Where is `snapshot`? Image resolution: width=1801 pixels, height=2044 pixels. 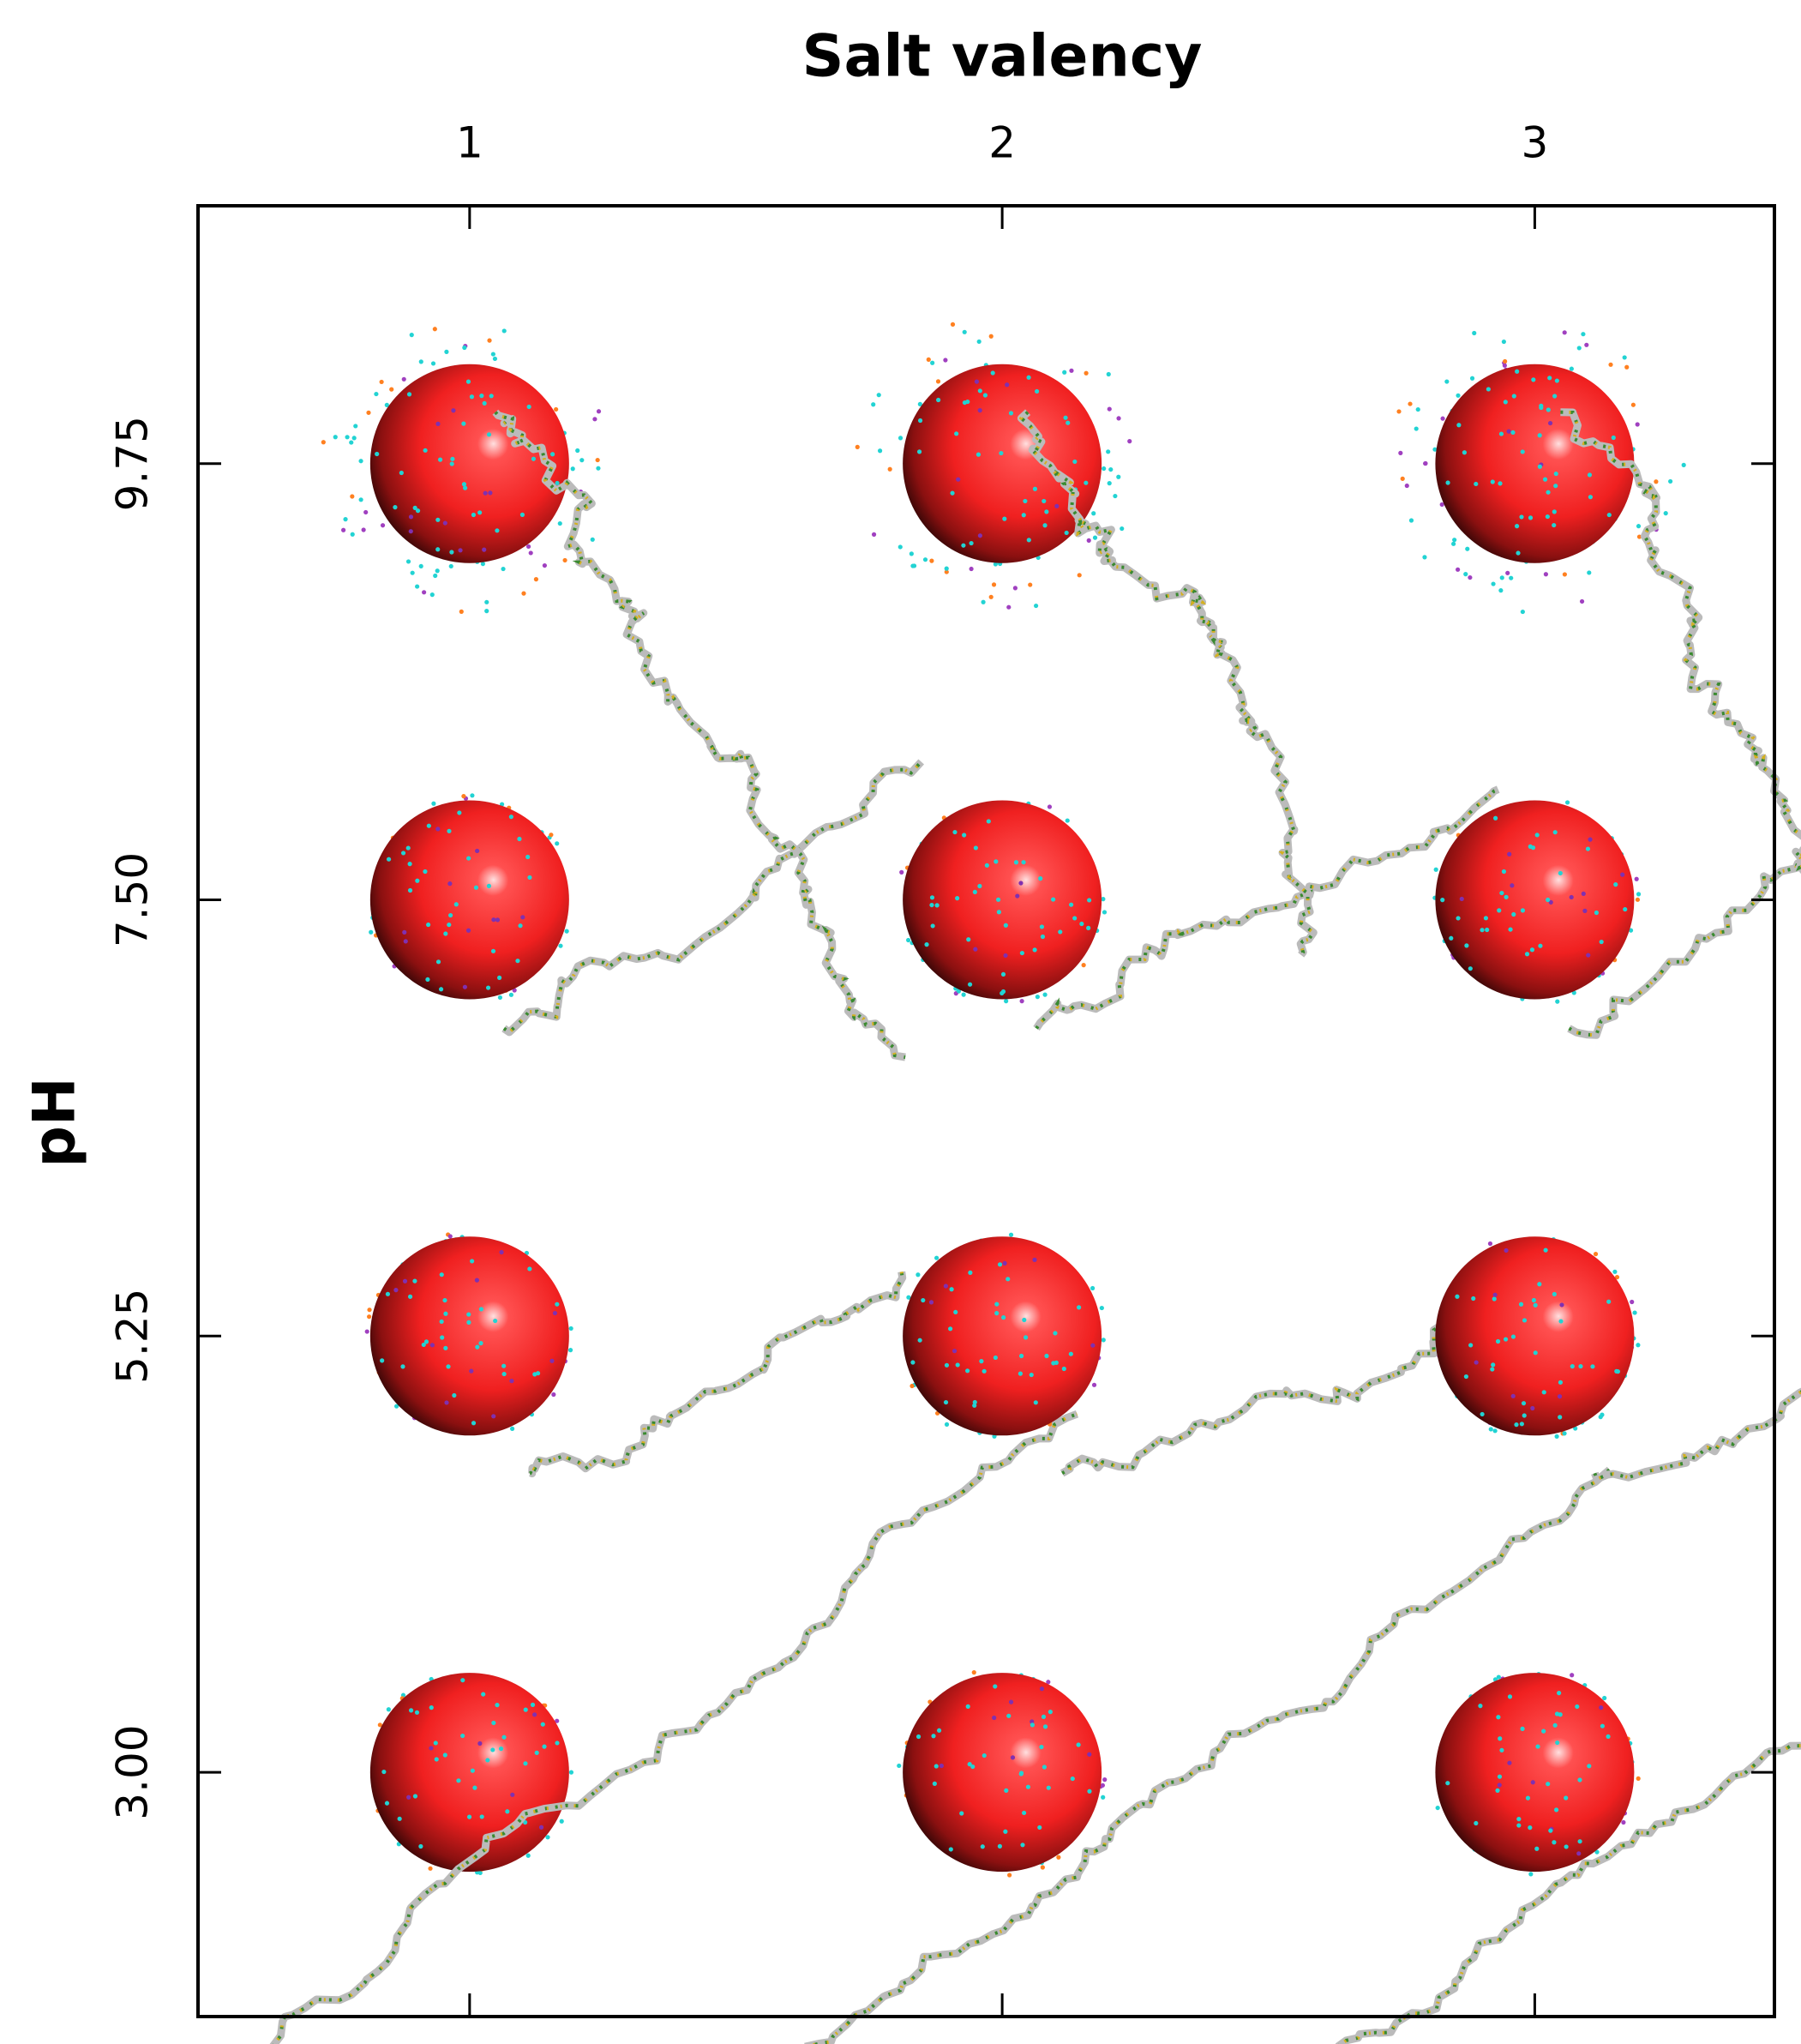
snapshot is located at coordinates (674, 1727).